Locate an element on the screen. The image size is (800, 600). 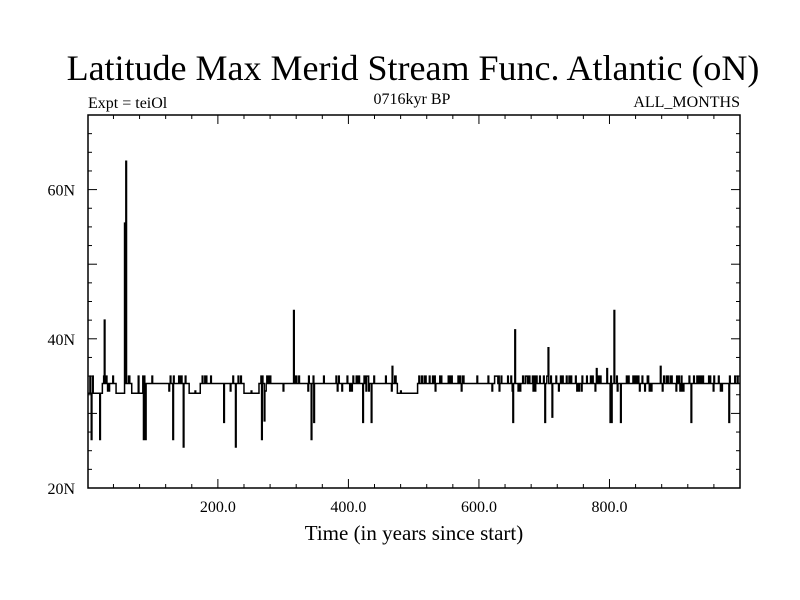
y-tick-label: 20N is located at coordinates (61, 489).